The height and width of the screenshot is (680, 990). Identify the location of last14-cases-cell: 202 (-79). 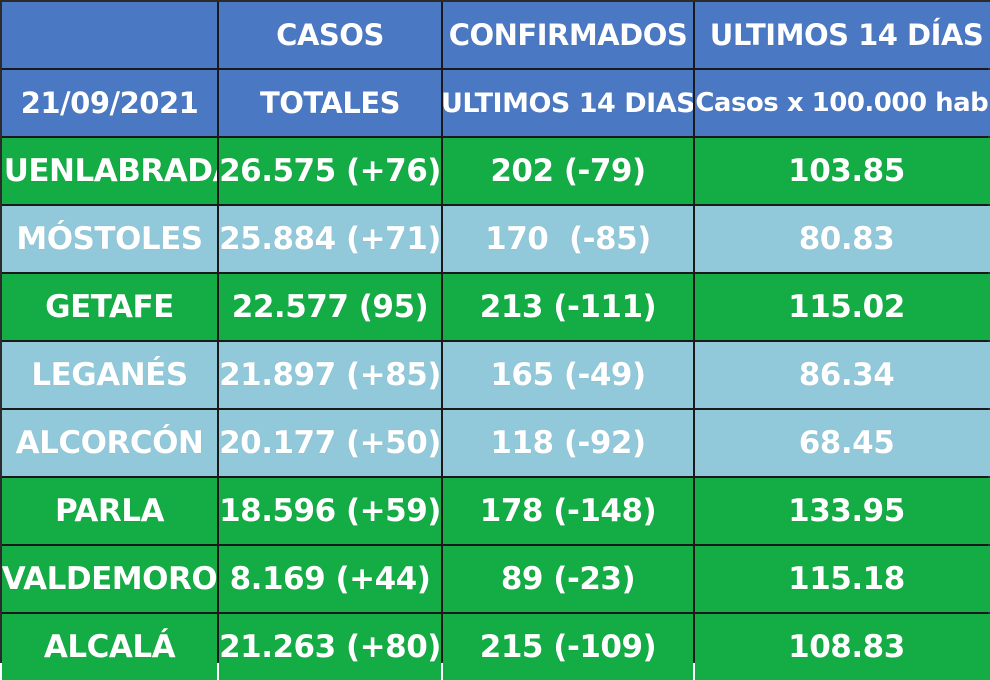
(568, 171).